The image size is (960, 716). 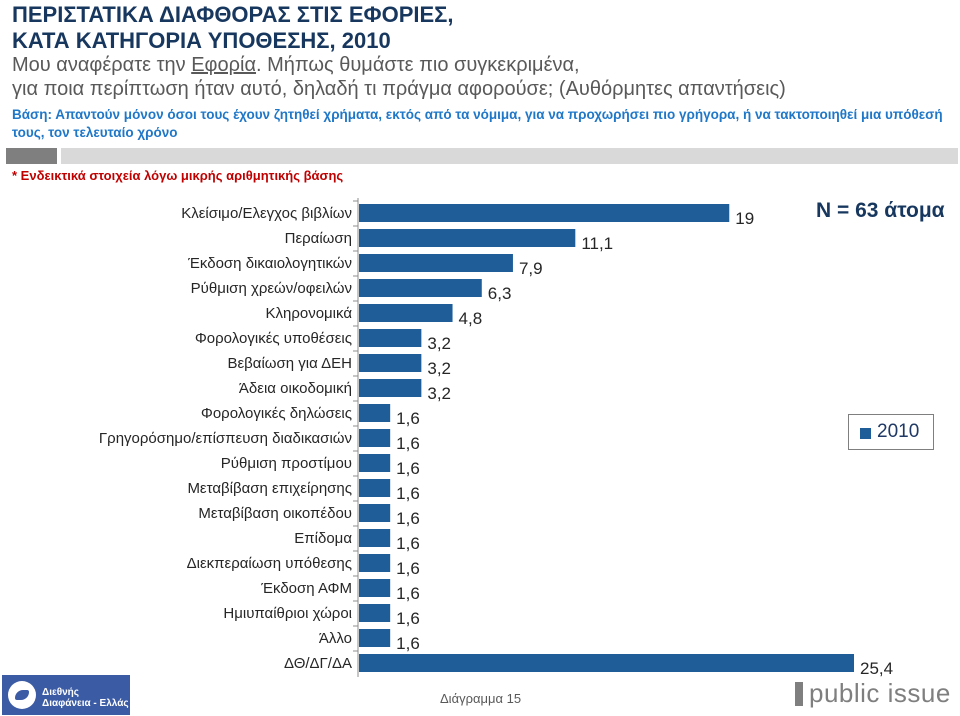 I want to click on category-label: Μεταβίβαση επιχείρησης, so click(x=269, y=488).